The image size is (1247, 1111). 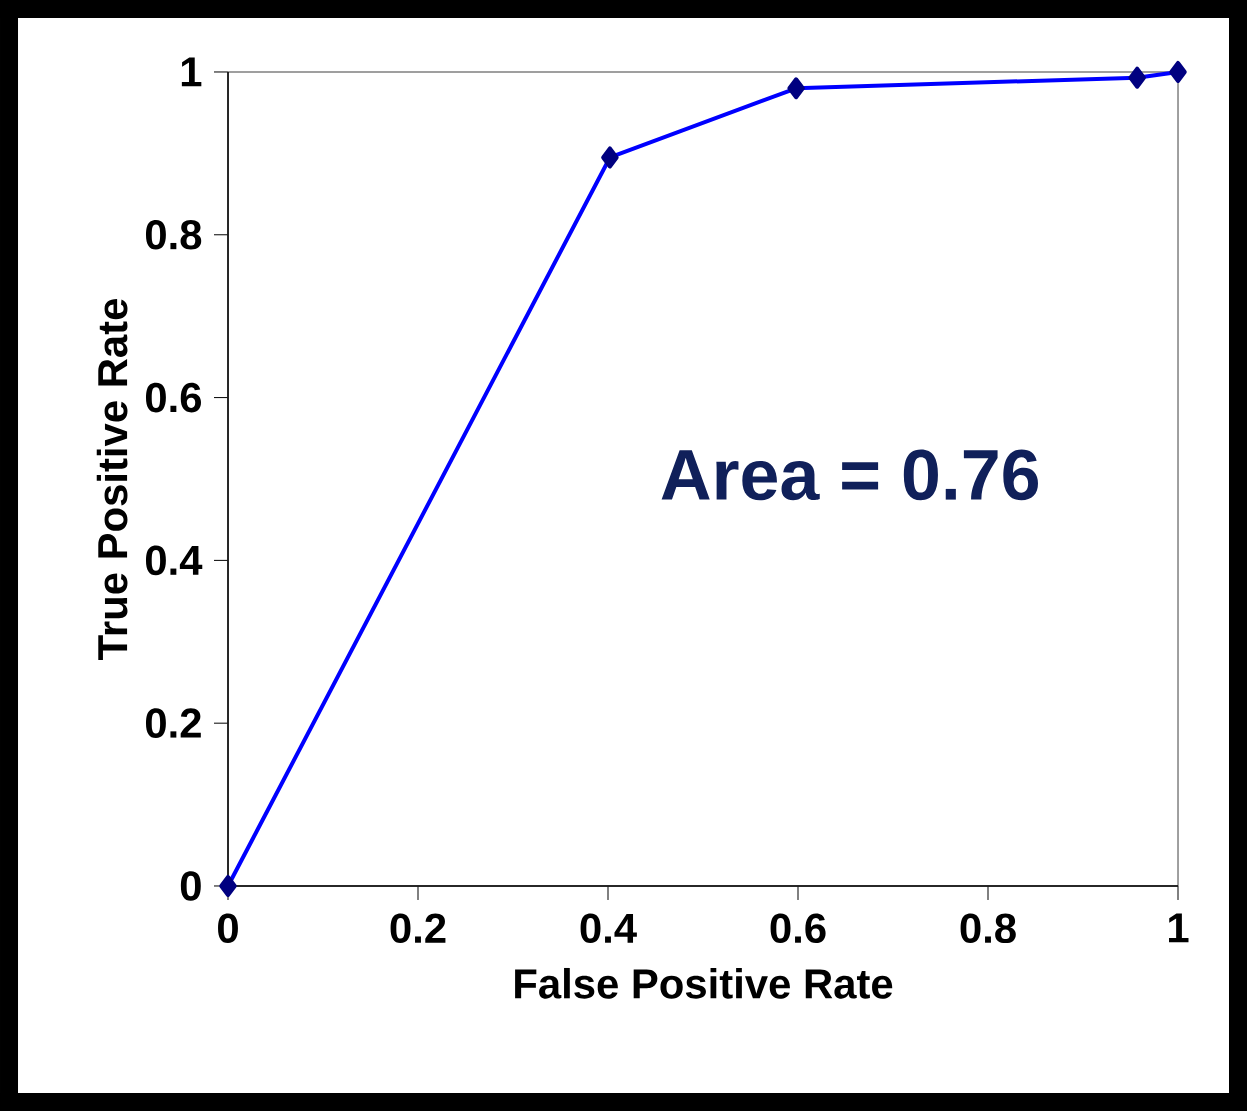 I want to click on x-axis-title: False Positive Rate, so click(x=704, y=983).